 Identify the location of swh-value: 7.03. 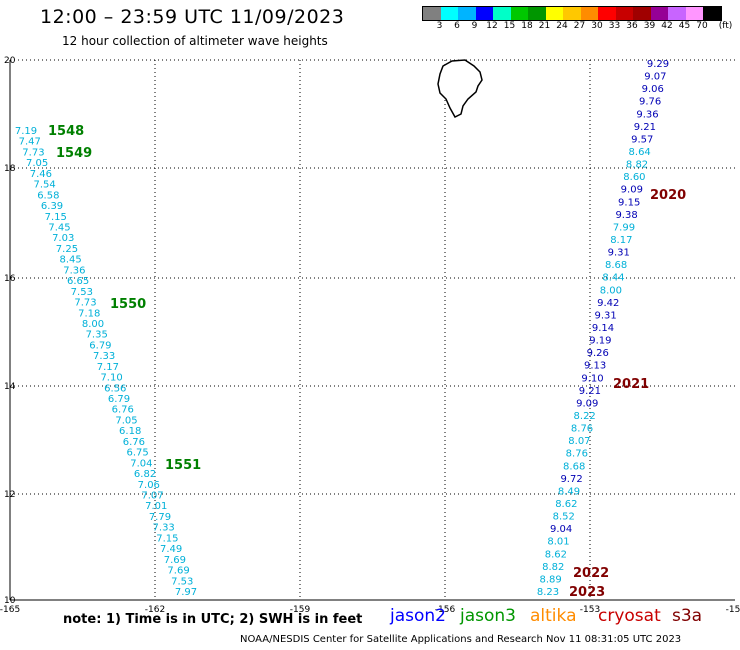
(63, 238).